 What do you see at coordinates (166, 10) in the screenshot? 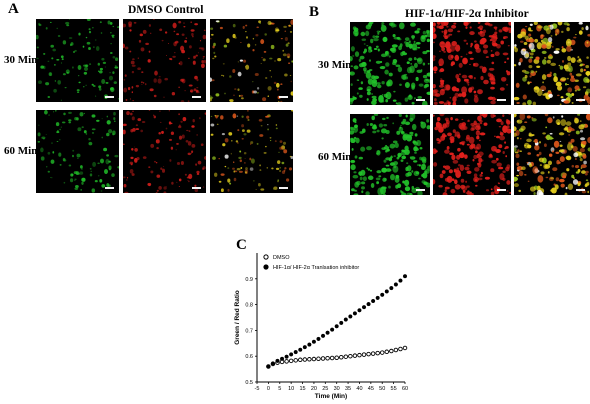
I see `panel-a-title: DMSO Control` at bounding box center [166, 10].